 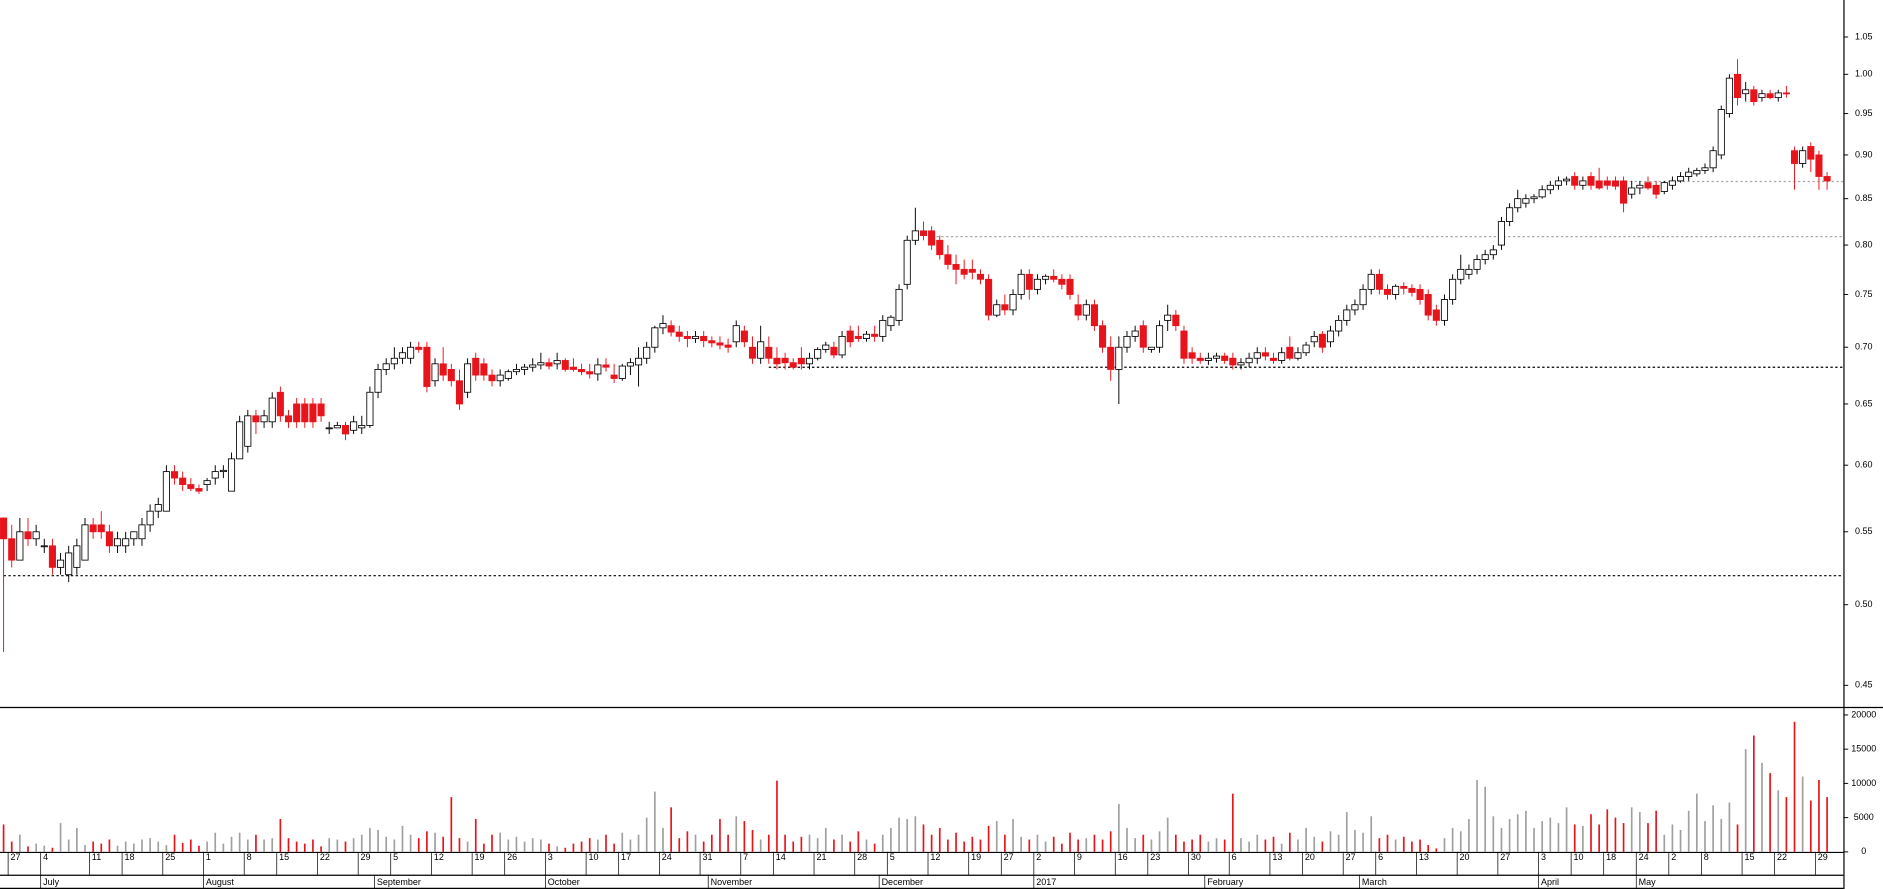 What do you see at coordinates (395, 857) in the screenshot?
I see `x-tick-label: 5` at bounding box center [395, 857].